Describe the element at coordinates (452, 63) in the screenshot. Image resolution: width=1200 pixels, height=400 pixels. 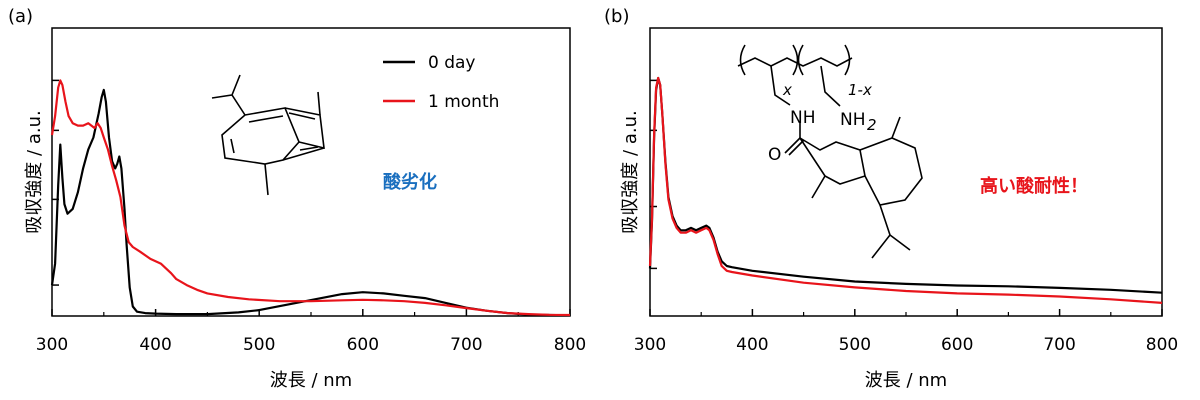
I see `legend-label-0-day: 0 day` at that location.